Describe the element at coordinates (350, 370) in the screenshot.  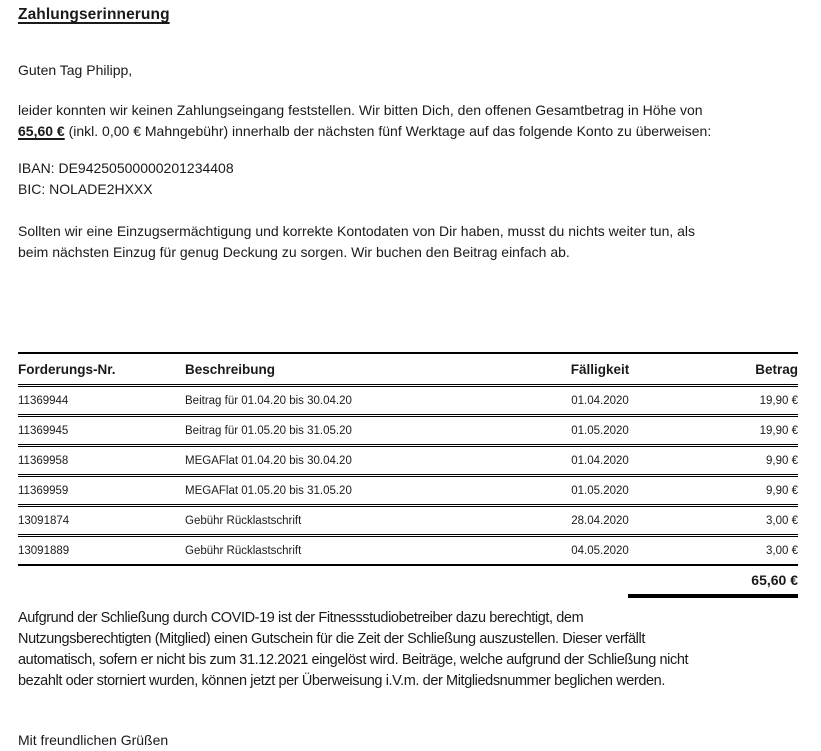
I see `header-beschreibung: Beschreibung` at that location.